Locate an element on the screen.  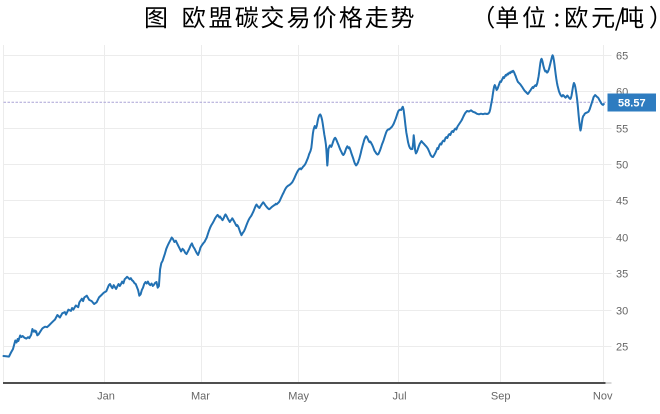
svg-text: 40 is located at coordinates (622, 238).